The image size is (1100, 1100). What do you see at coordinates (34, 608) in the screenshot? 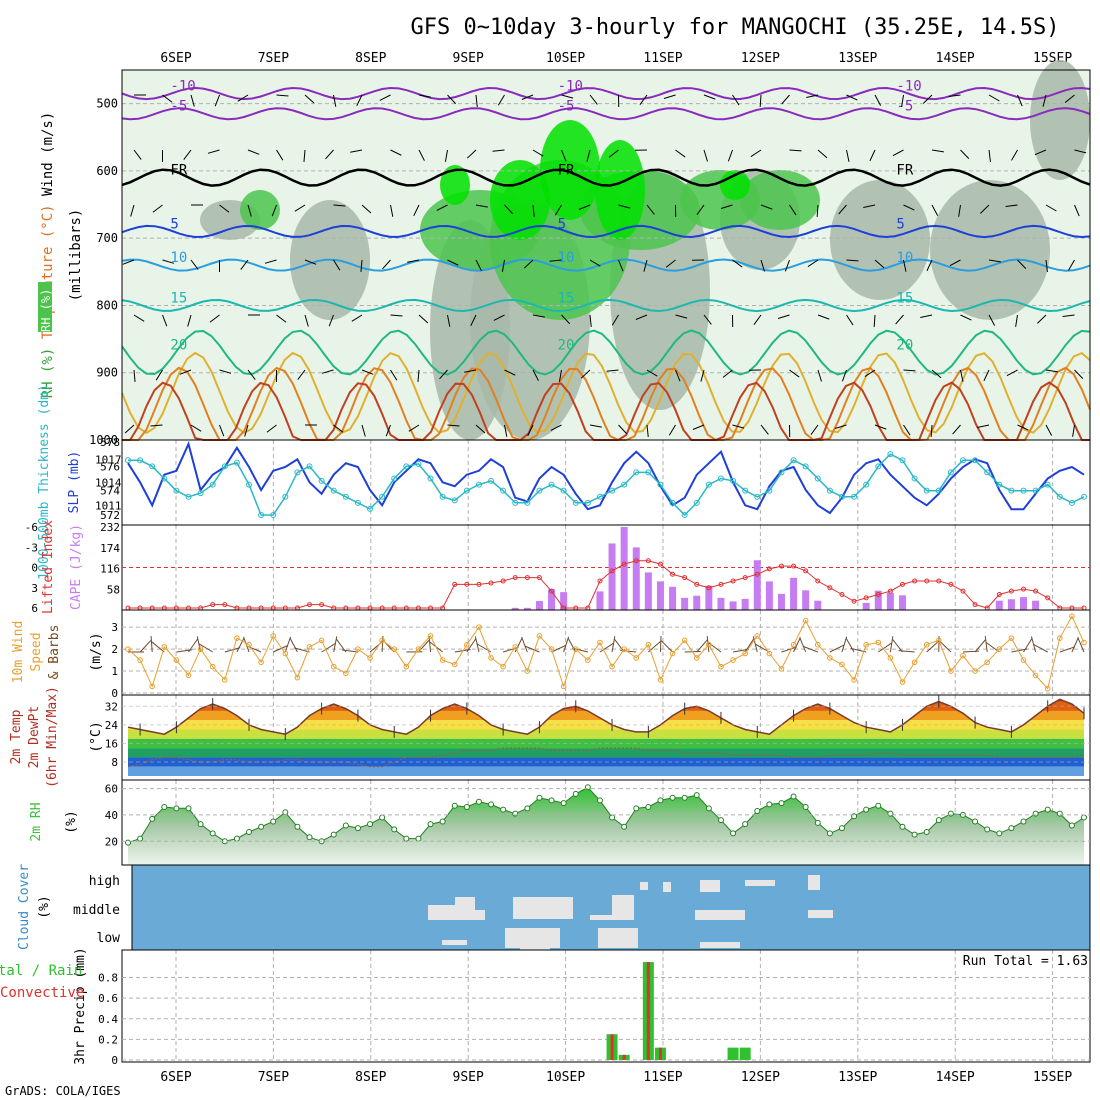
I see `li-tick-label: 6` at bounding box center [34, 608].